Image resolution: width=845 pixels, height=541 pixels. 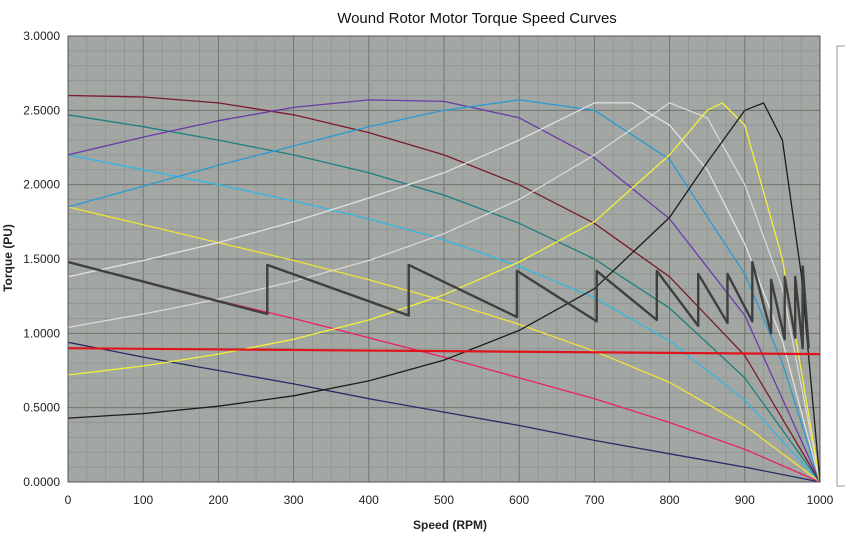 I want to click on y-tick-label: 2.5000, so click(x=41, y=110).